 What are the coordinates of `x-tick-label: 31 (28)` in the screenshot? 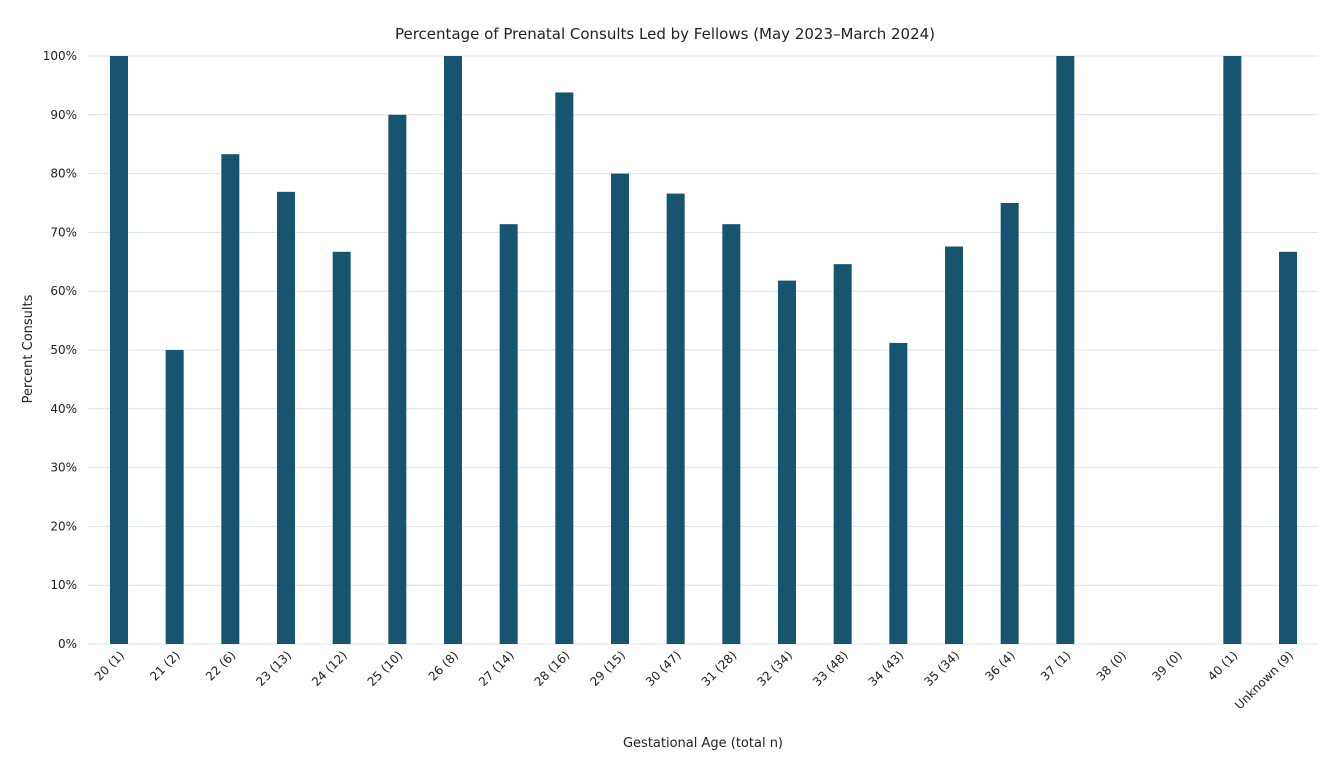 It's located at (719, 668).